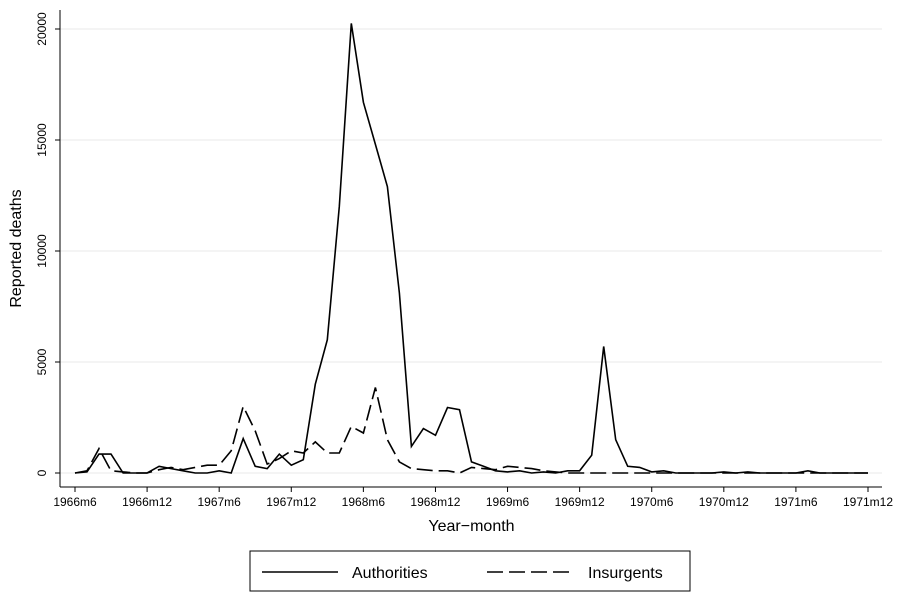  Describe the element at coordinates (42, 251) in the screenshot. I see `y-tick-label: 10000` at that location.